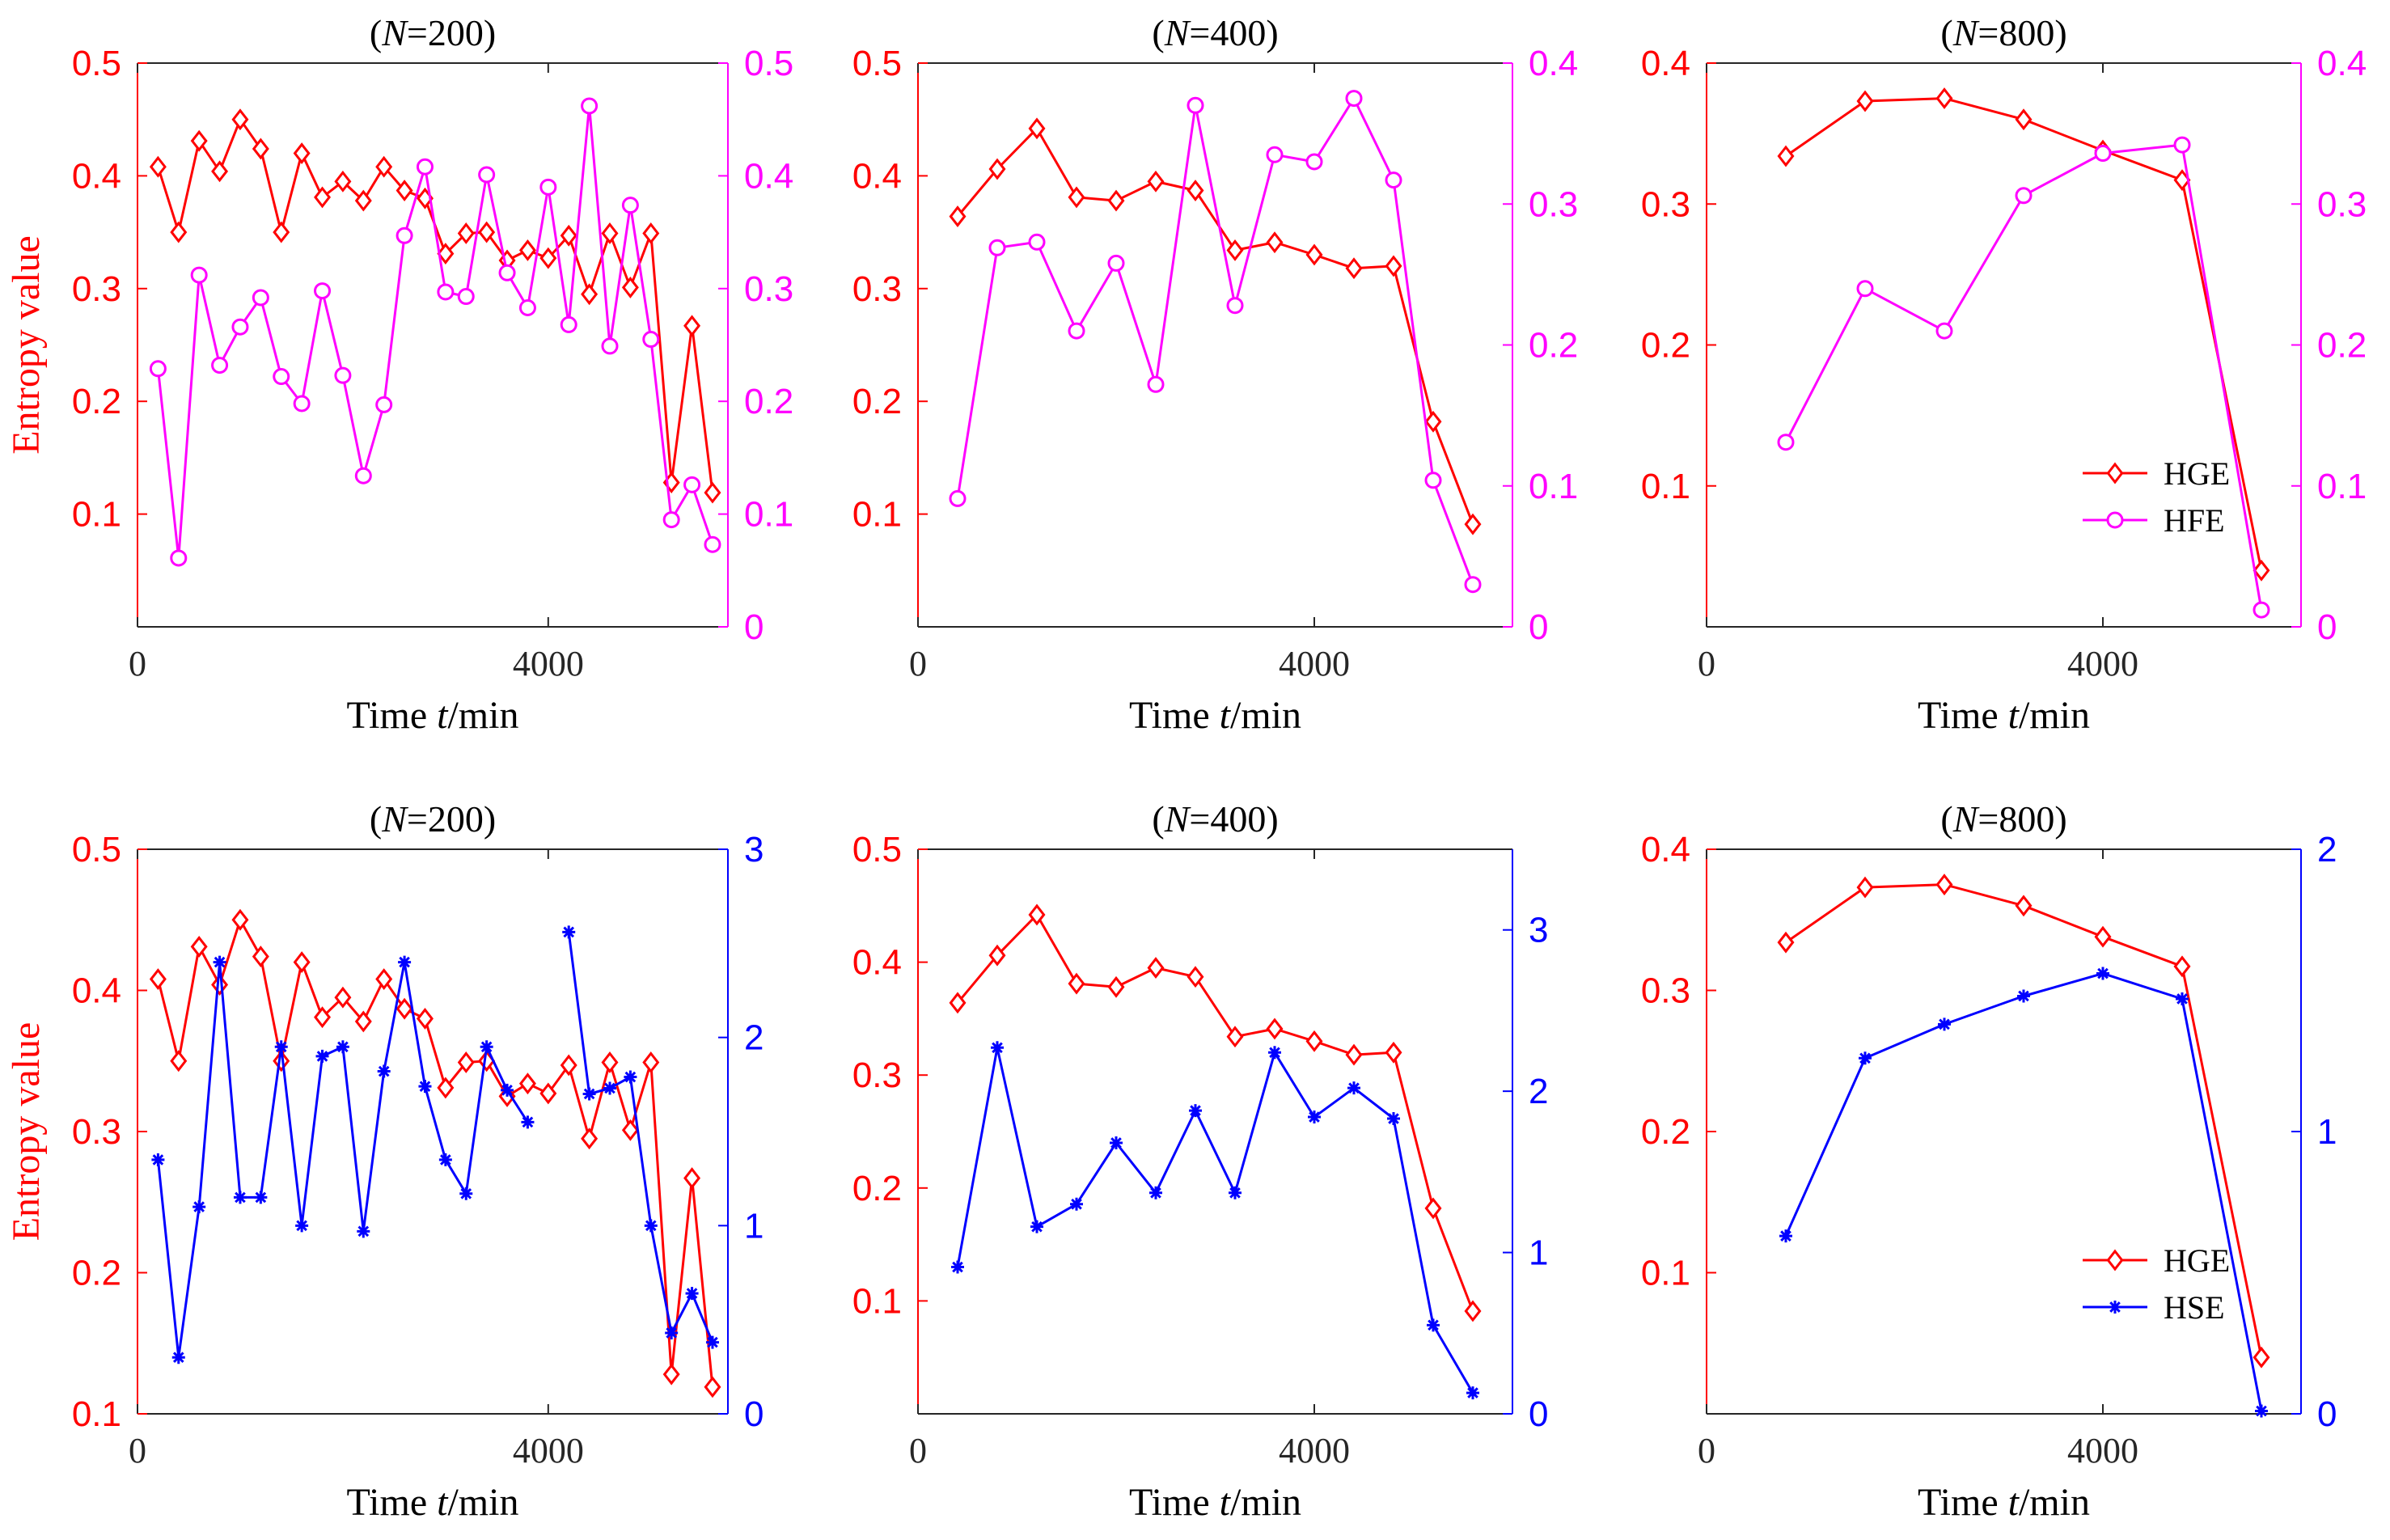 This screenshot has width=2390, height=1540. I want to click on y-tick-label-left: 0.3, so click(1665, 991).